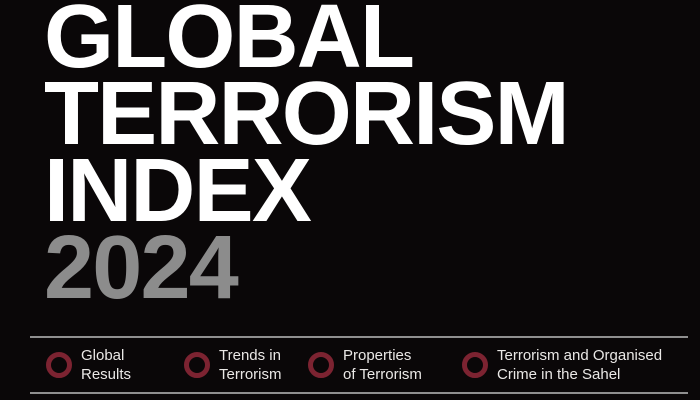 Image resolution: width=700 pixels, height=400 pixels. Describe the element at coordinates (178, 191) in the screenshot. I see `title-line-index: INDEX` at that location.